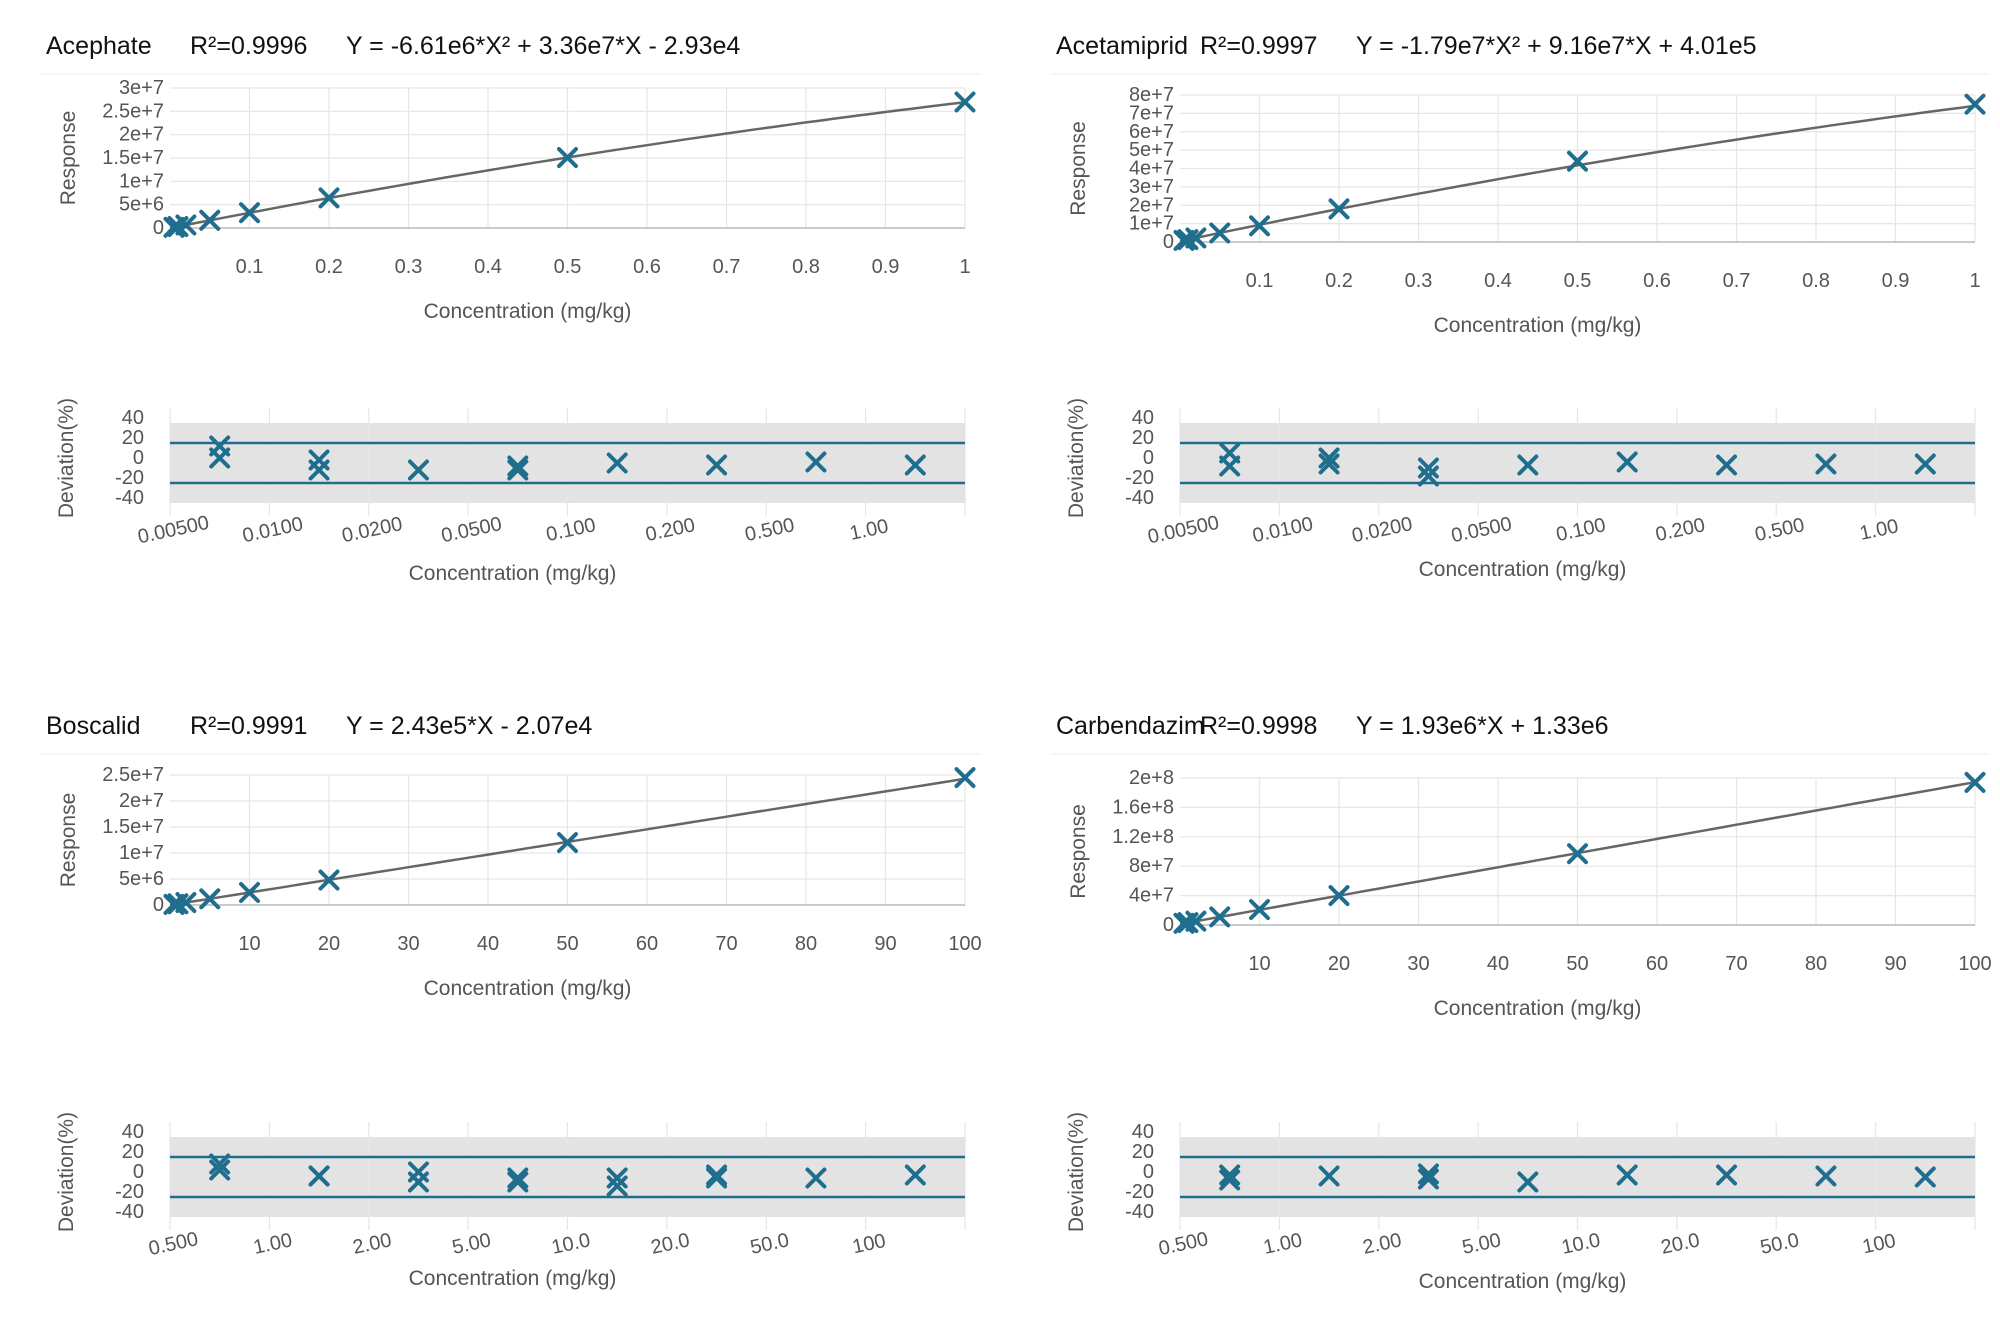 This screenshot has width=2000, height=1333. Describe the element at coordinates (571, 530) in the screenshot. I see `x-tick-label: 0.100` at that location.